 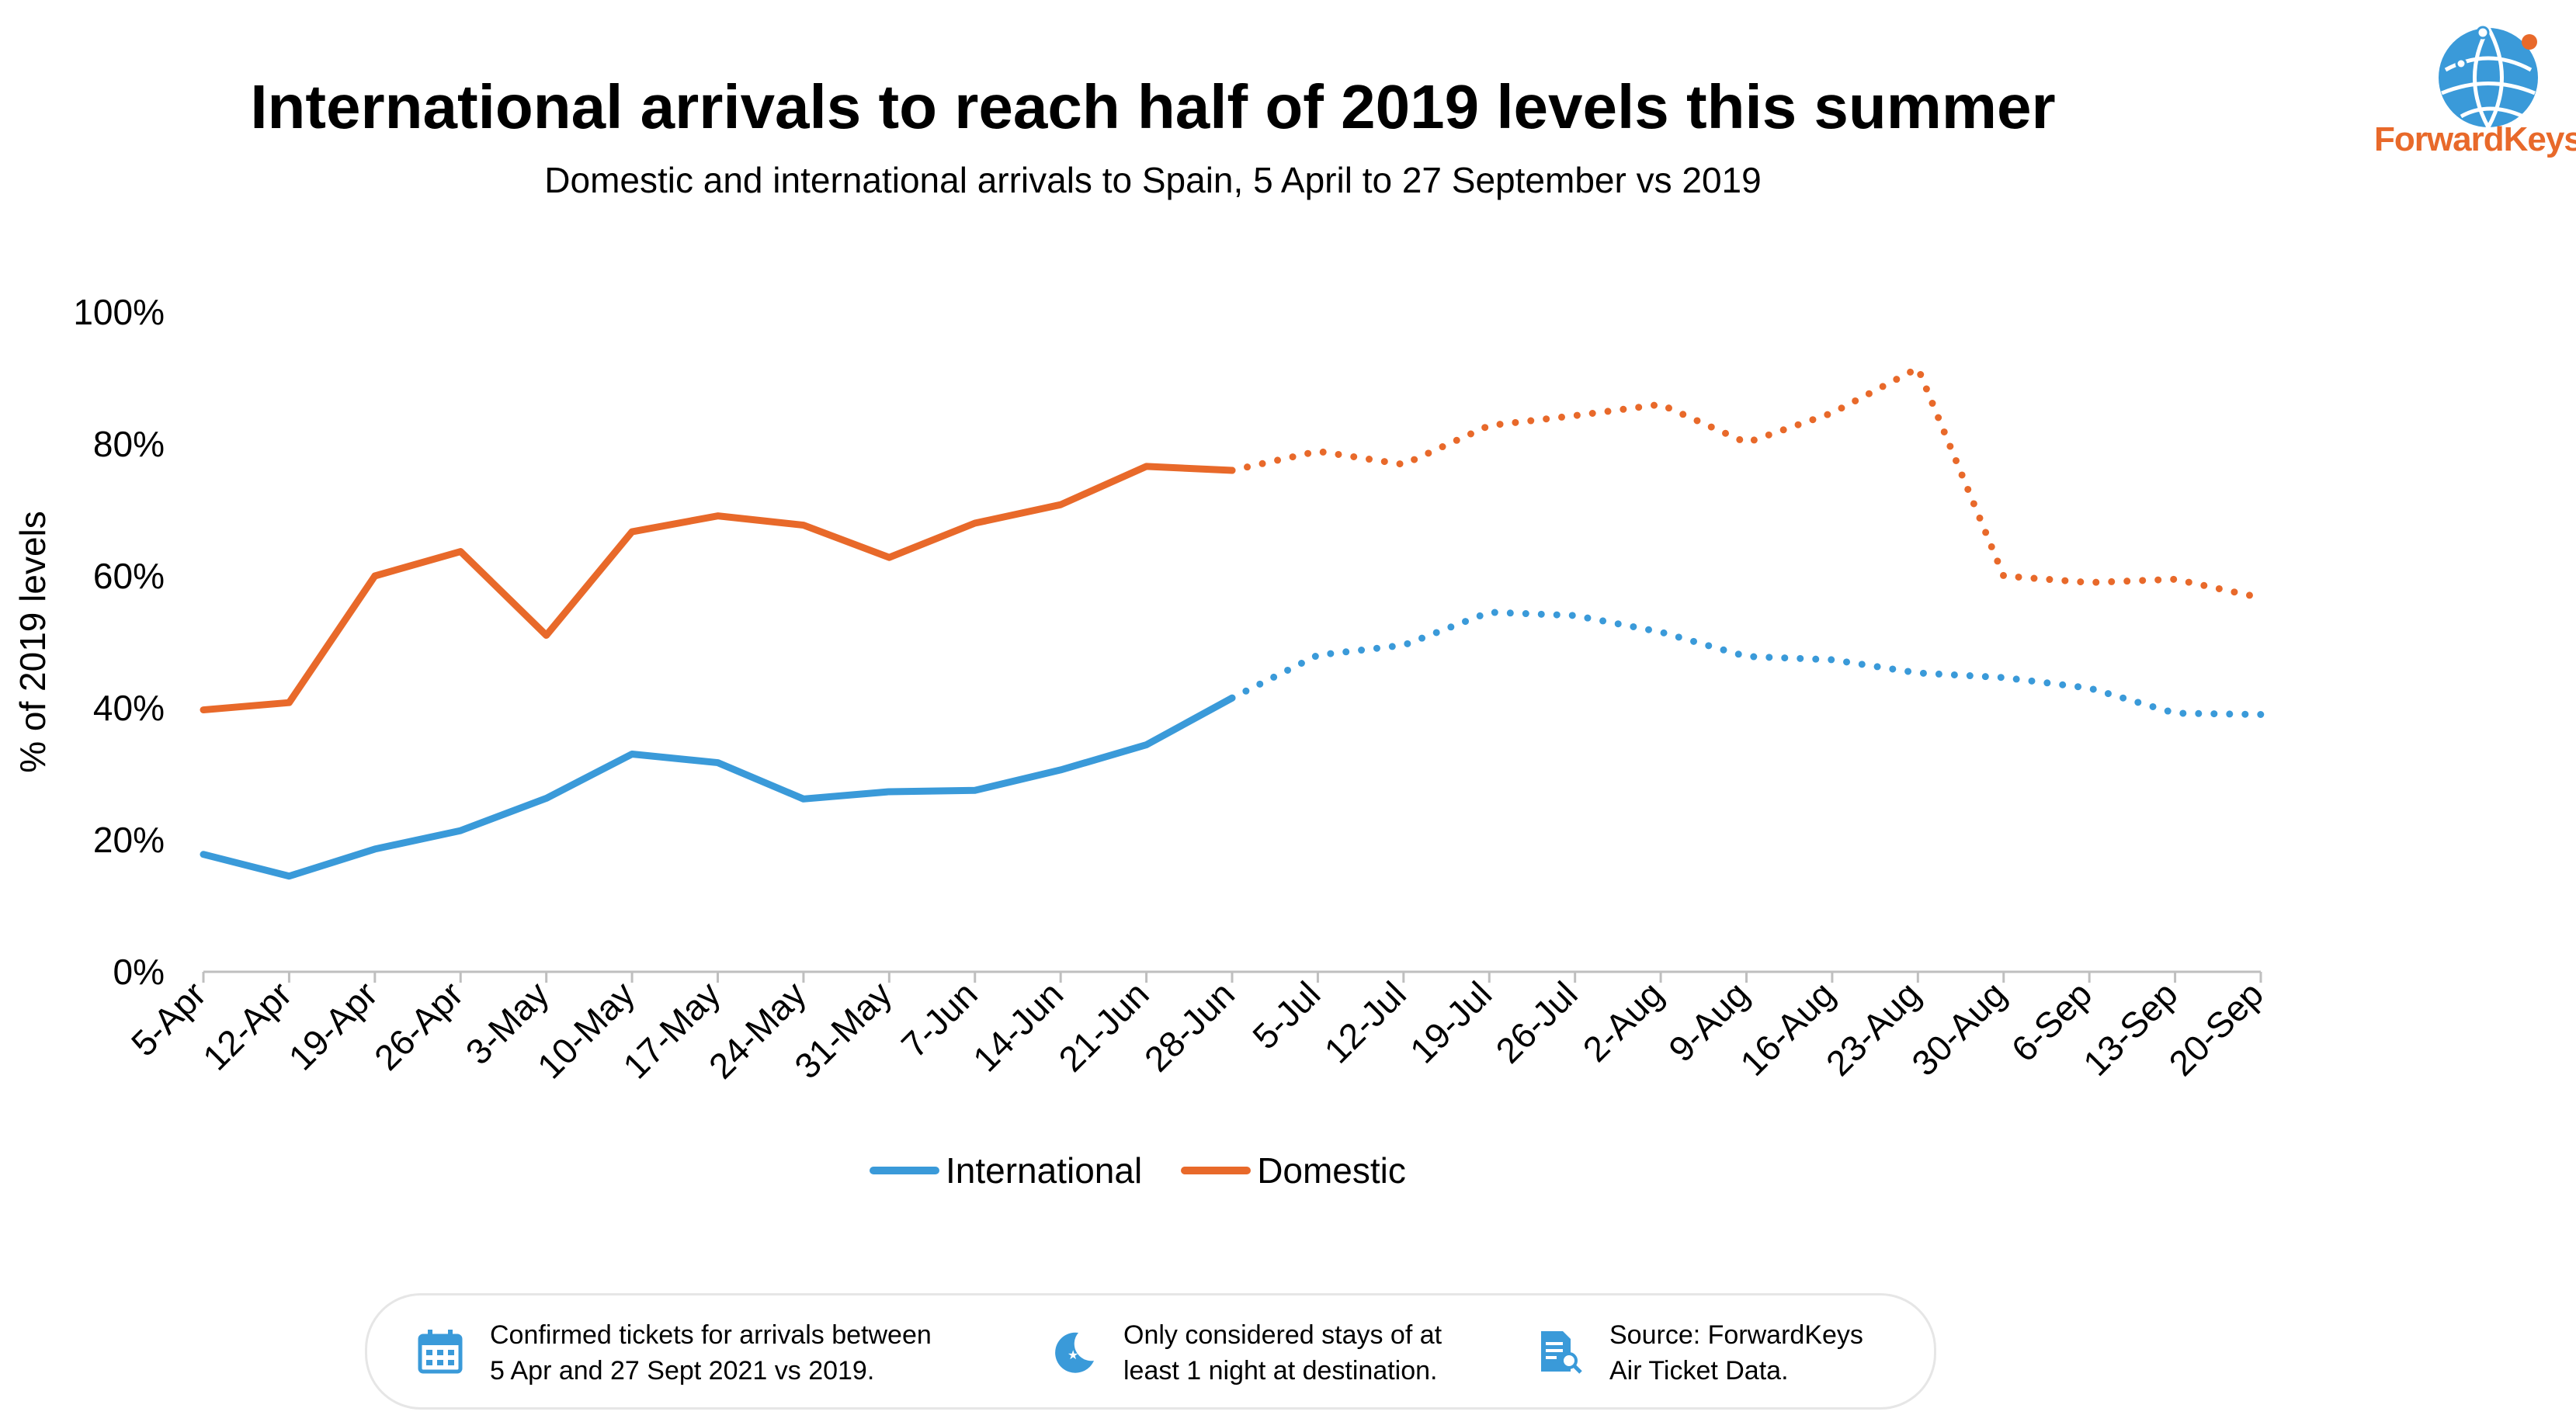 I want to click on x-tick-label: 19-Apr, so click(x=332, y=1025).